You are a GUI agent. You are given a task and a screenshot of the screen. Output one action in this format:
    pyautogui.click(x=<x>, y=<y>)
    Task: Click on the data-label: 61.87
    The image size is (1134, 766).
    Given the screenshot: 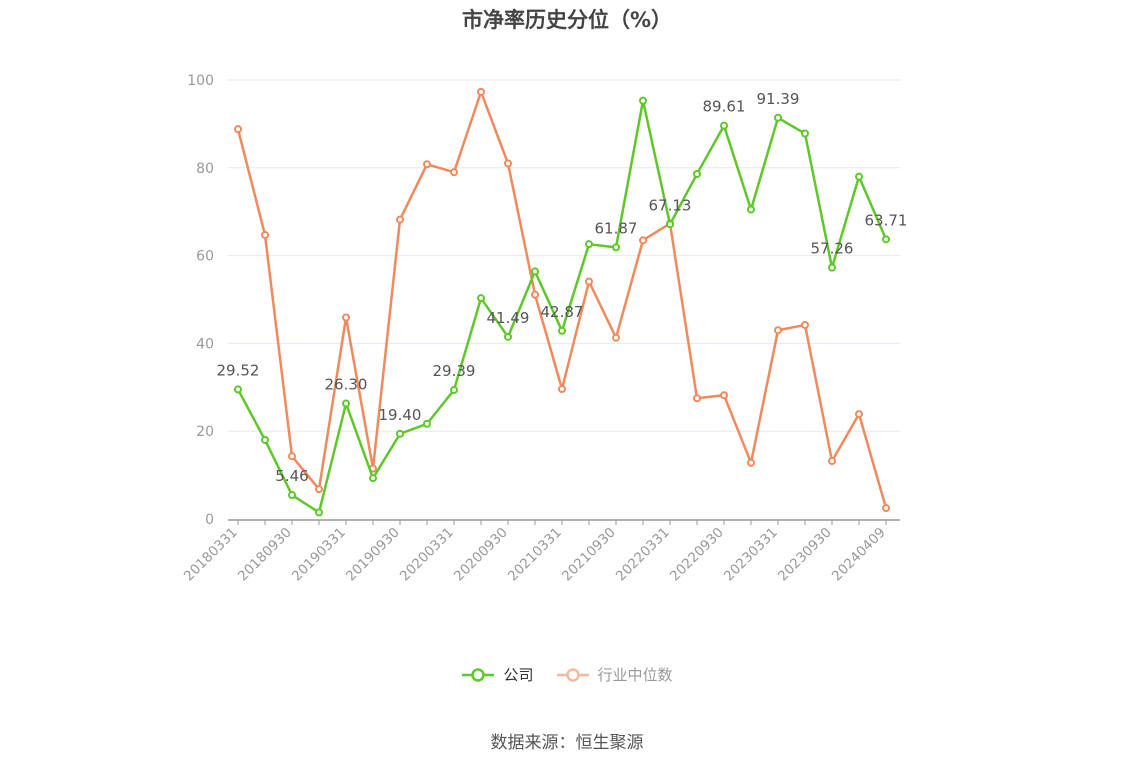 What is the action you would take?
    pyautogui.click(x=616, y=228)
    